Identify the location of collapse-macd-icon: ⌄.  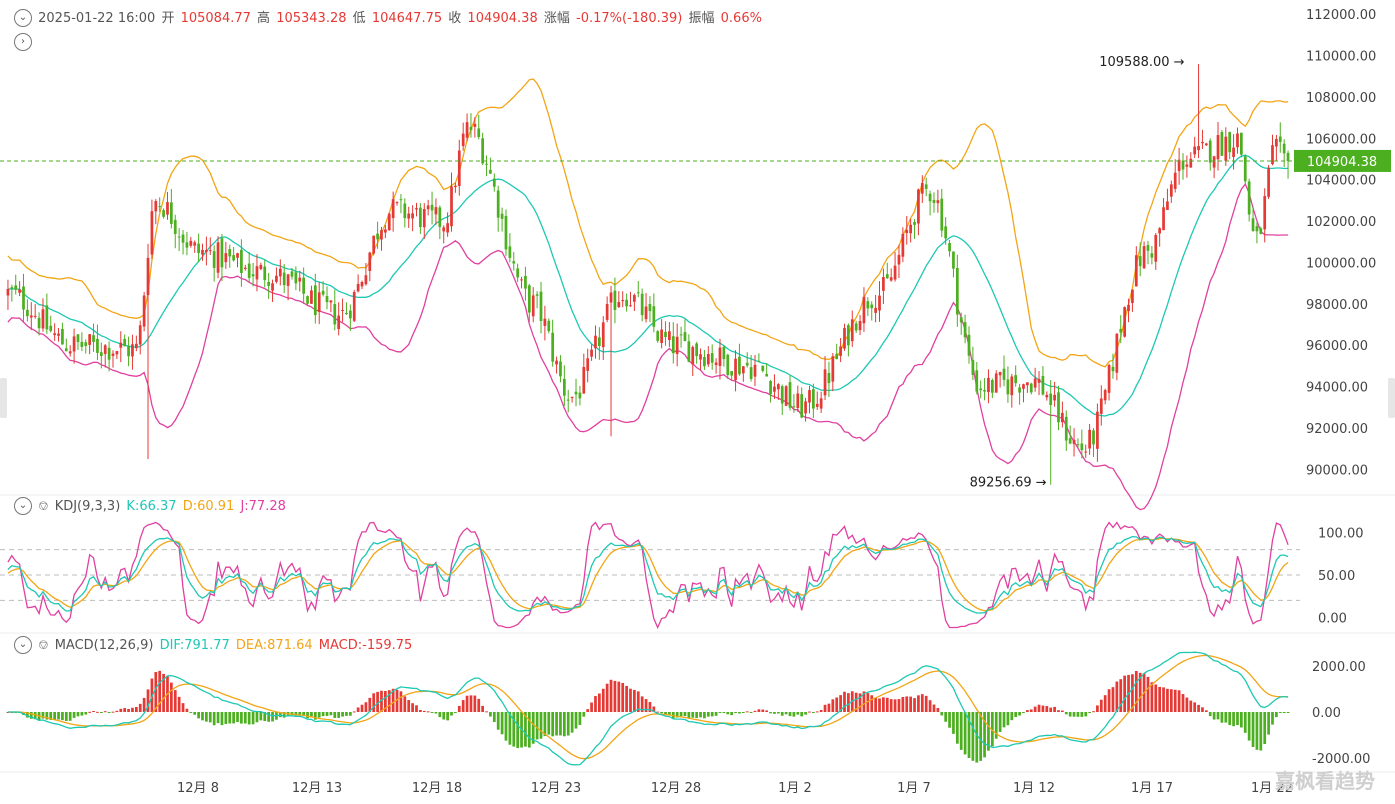
(23, 645).